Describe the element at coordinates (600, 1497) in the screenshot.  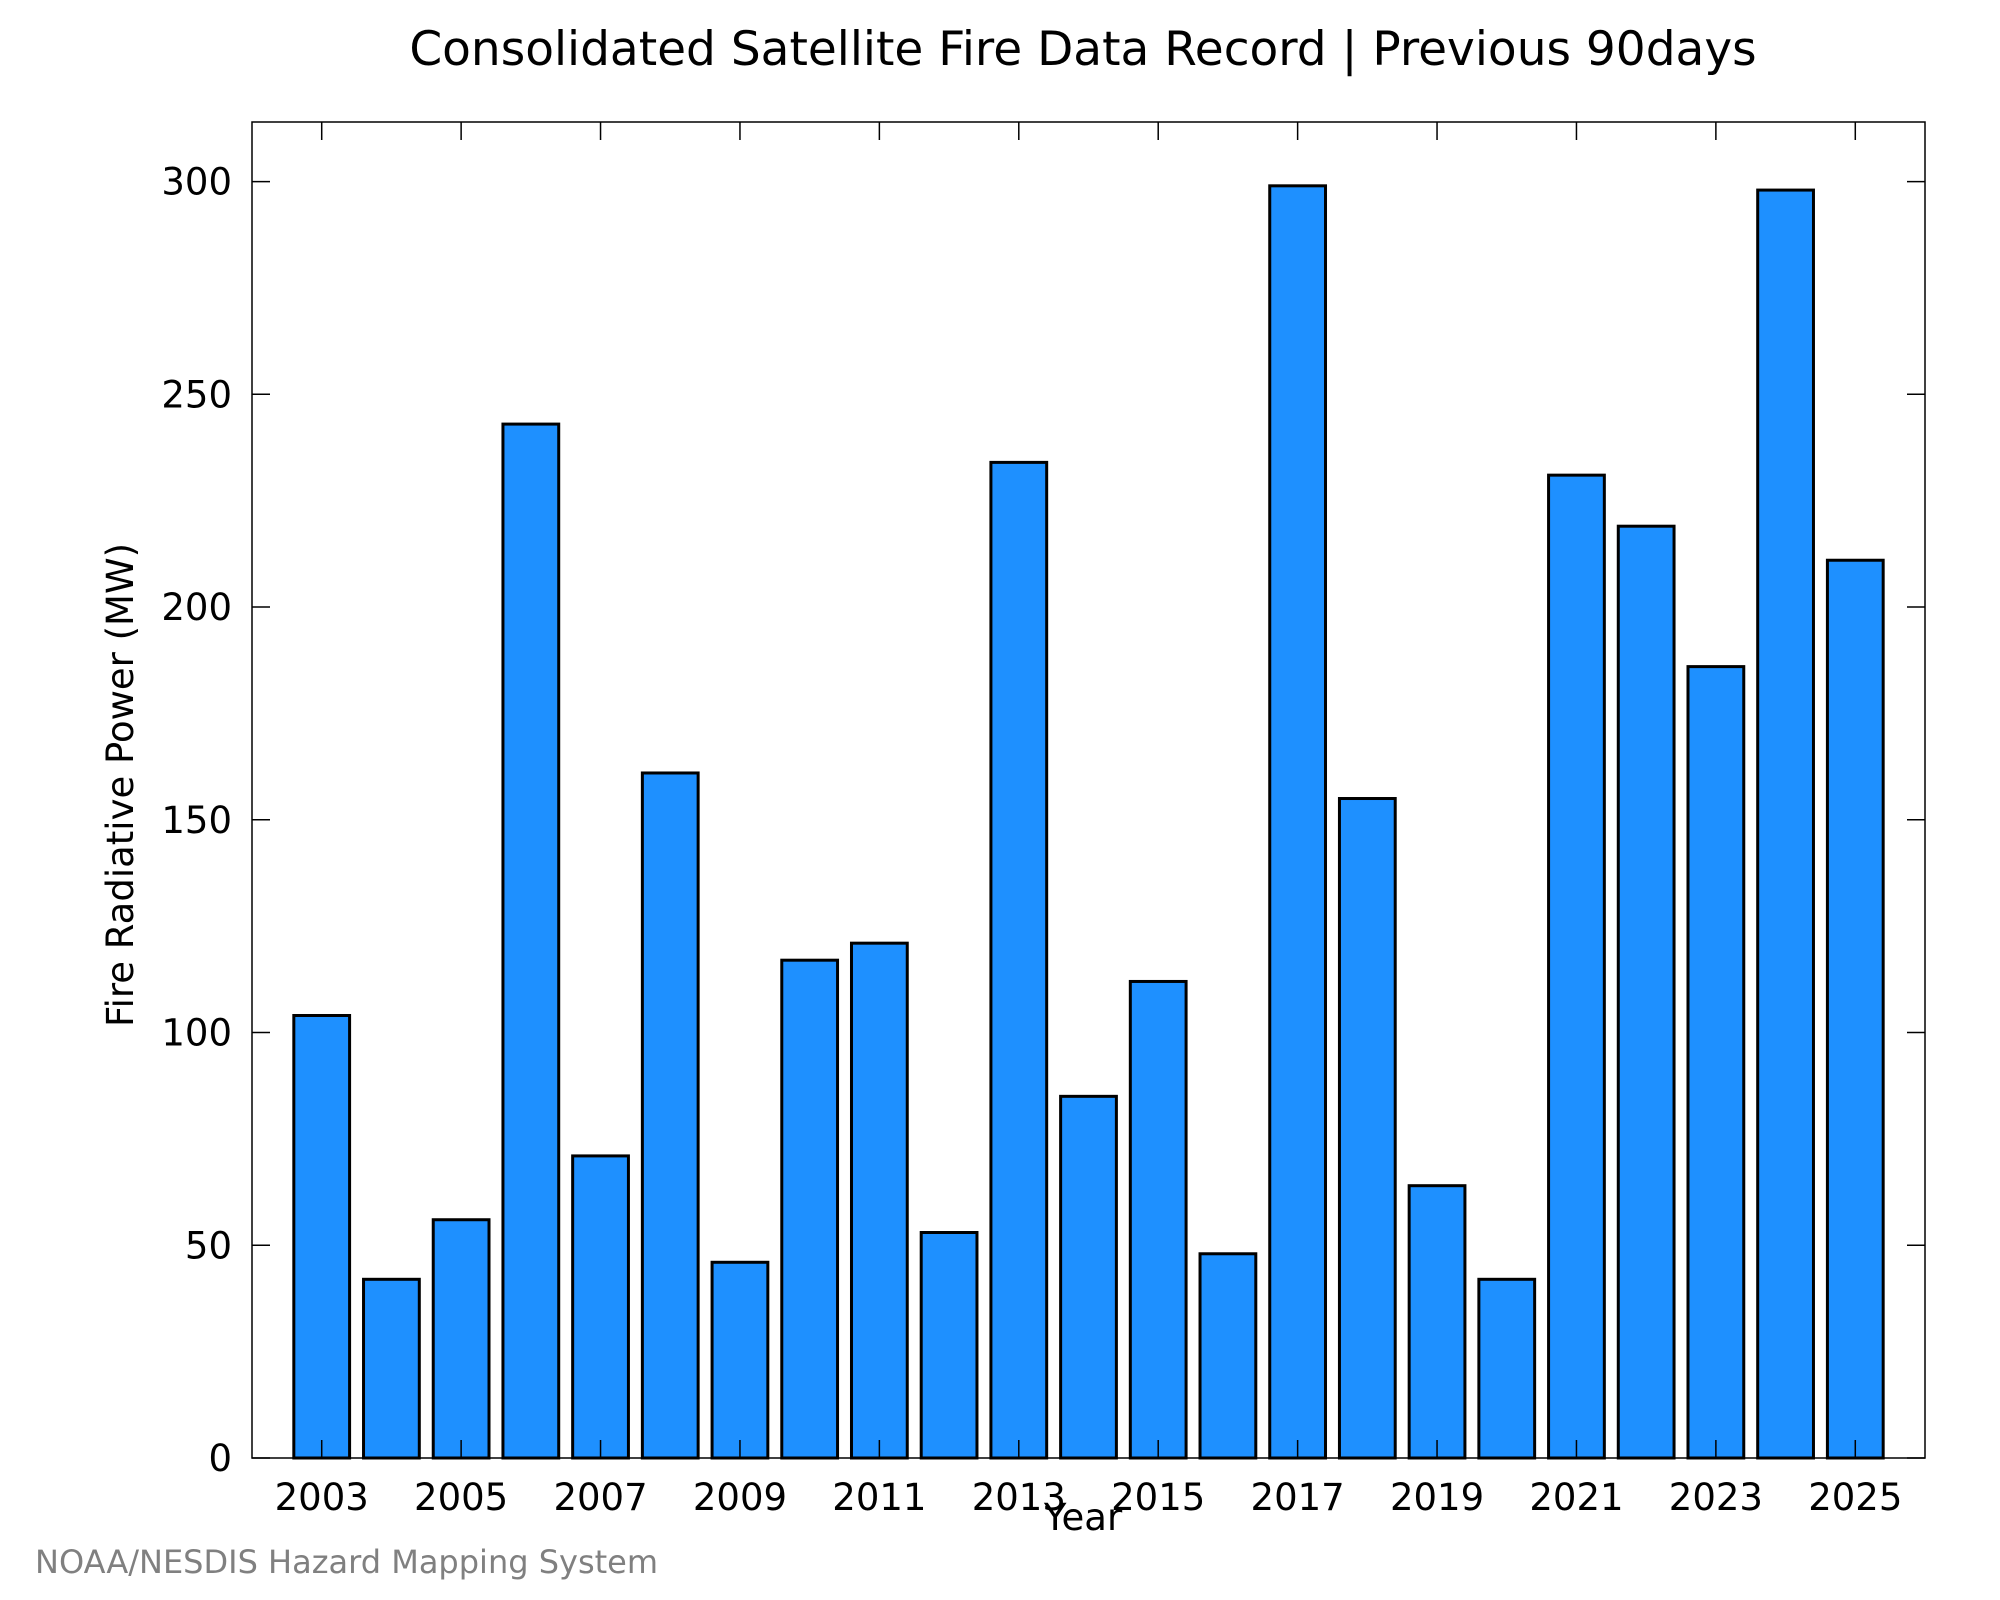
I see `x-tick-label-2007: 2007` at that location.